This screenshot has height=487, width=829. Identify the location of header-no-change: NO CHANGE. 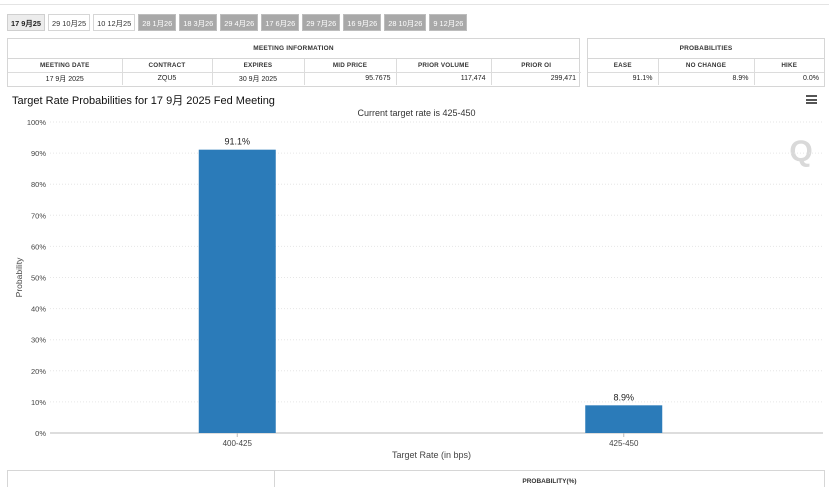
(706, 66).